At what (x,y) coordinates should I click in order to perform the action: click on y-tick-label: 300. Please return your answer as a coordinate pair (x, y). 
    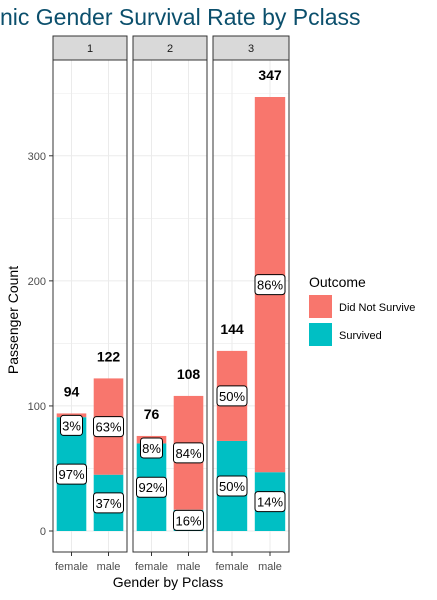
    Looking at the image, I should click on (37, 157).